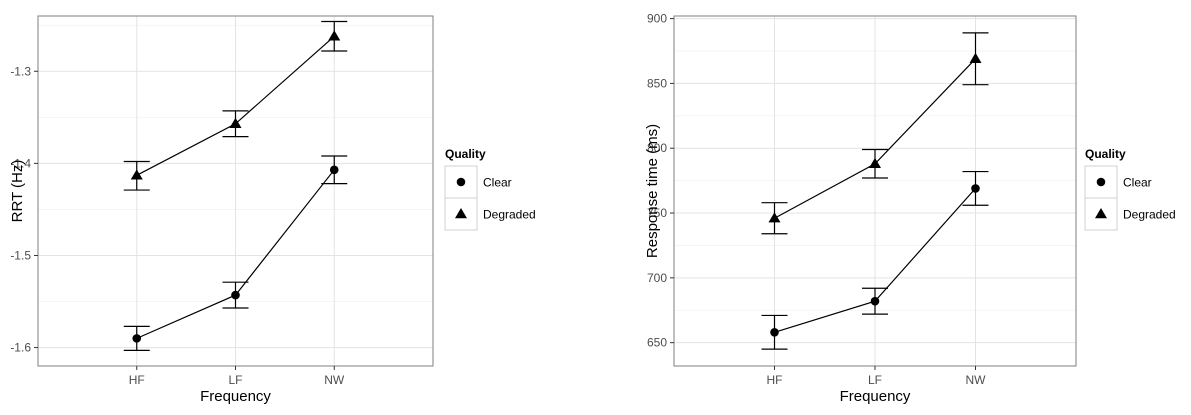 The width and height of the screenshot is (1191, 415). Describe the element at coordinates (657, 278) in the screenshot. I see `y-tick-label: 700` at that location.